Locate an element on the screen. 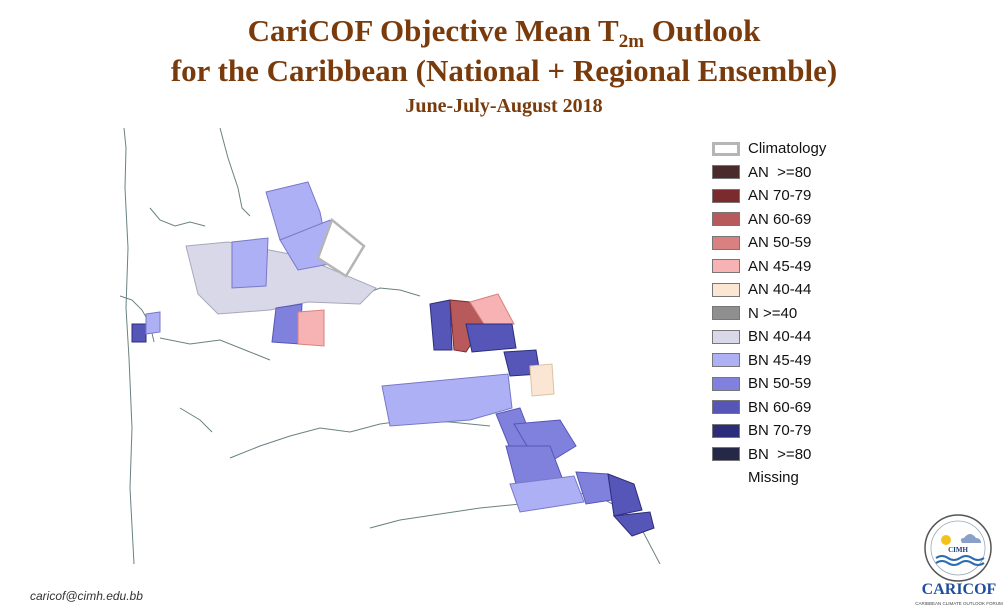 This screenshot has height=615, width=1008. legend-label: BN >=80 is located at coordinates (780, 454).